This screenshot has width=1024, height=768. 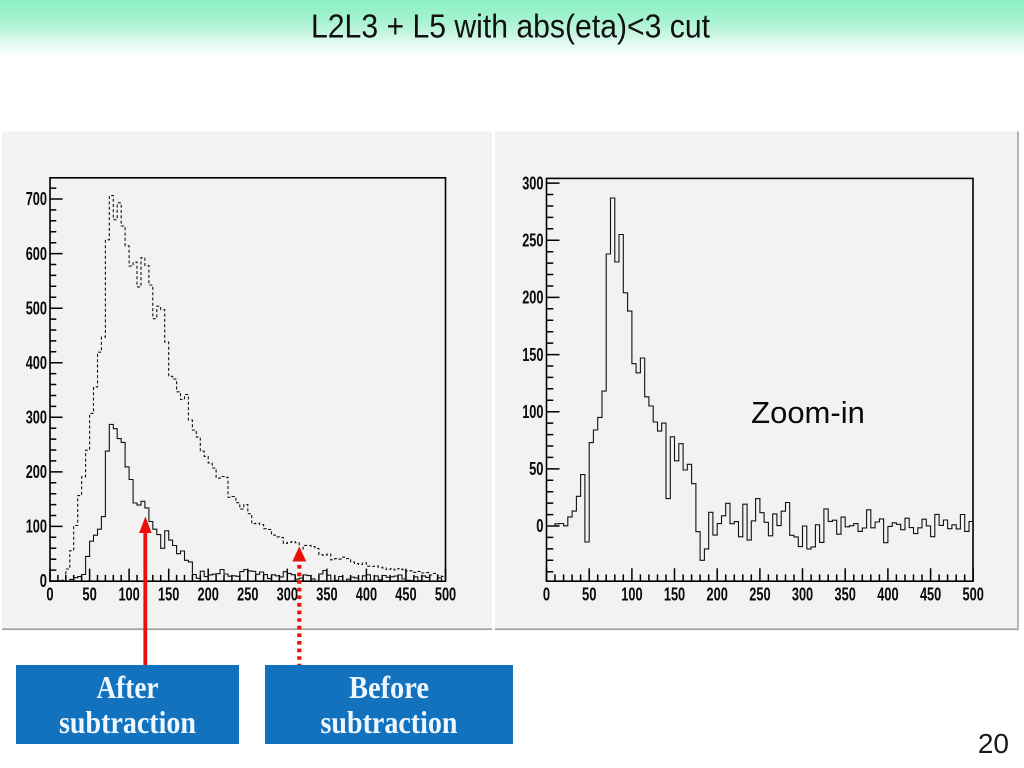 What do you see at coordinates (36, 253) in the screenshot?
I see `svg-text: 600` at bounding box center [36, 253].